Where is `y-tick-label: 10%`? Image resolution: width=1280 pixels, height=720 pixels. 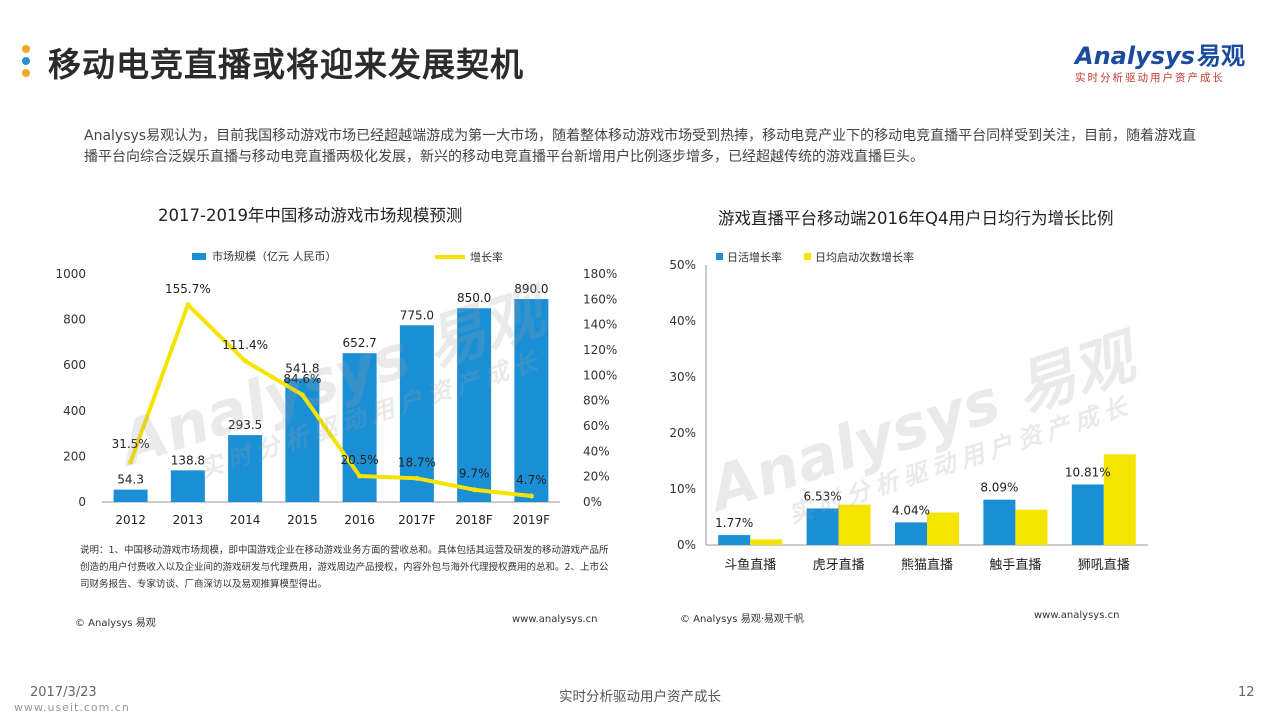
y-tick-label: 10% is located at coordinates (682, 489).